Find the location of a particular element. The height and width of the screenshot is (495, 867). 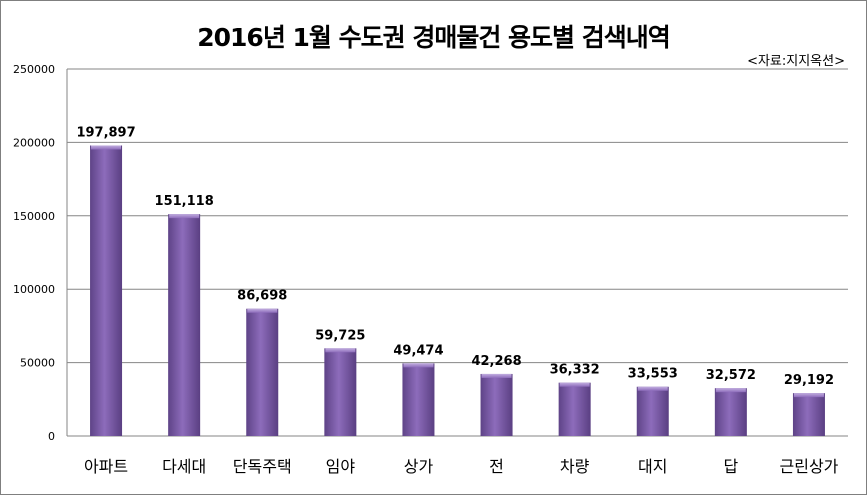

y-tick-label: 100000 is located at coordinates (34, 289).